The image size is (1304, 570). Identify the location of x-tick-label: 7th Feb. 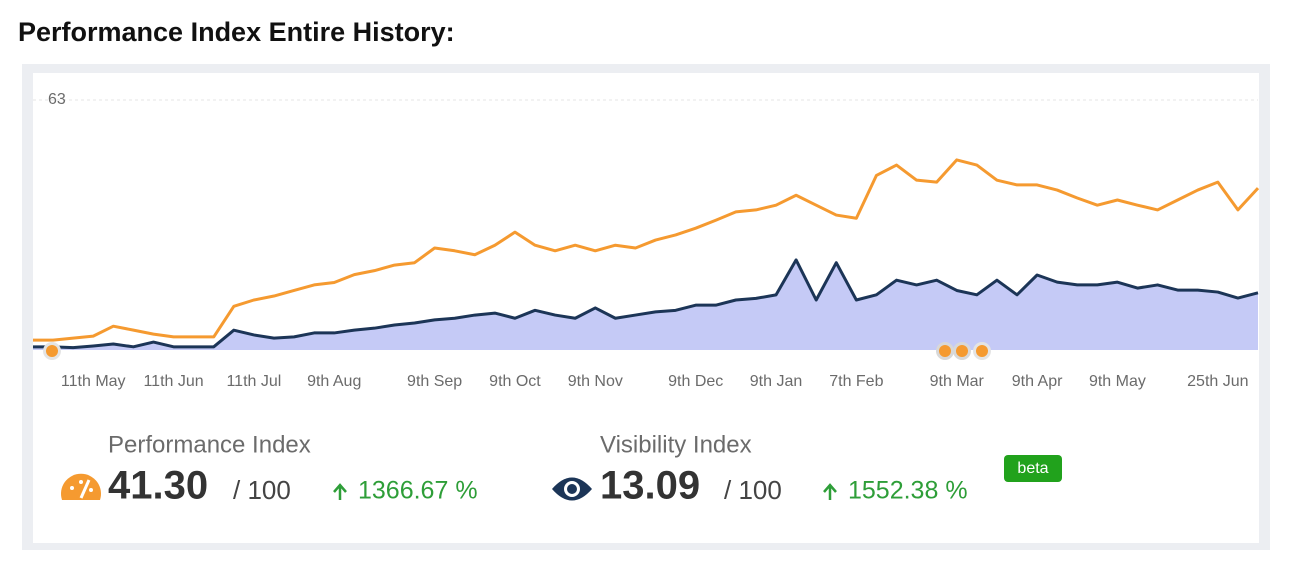
(856, 381).